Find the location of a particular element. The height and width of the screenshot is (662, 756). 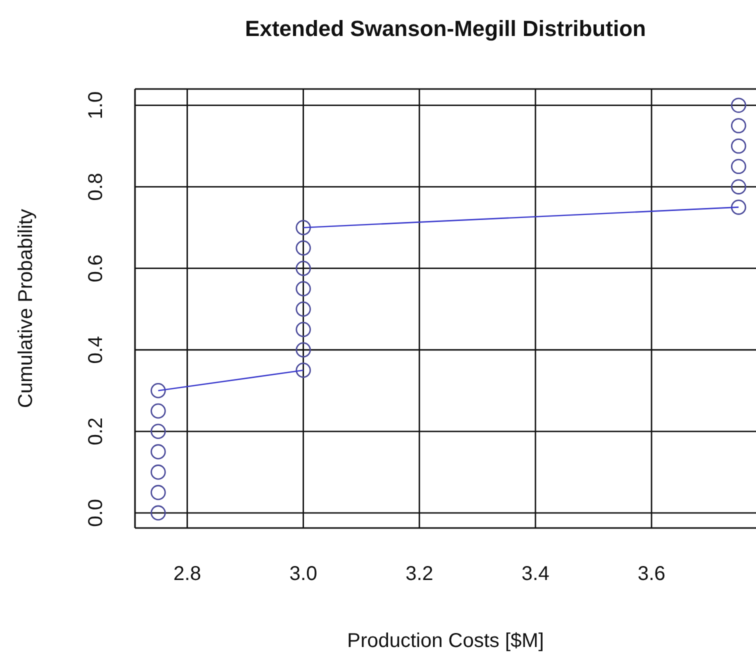

y-tick-label: 0.4 is located at coordinates (96, 350).